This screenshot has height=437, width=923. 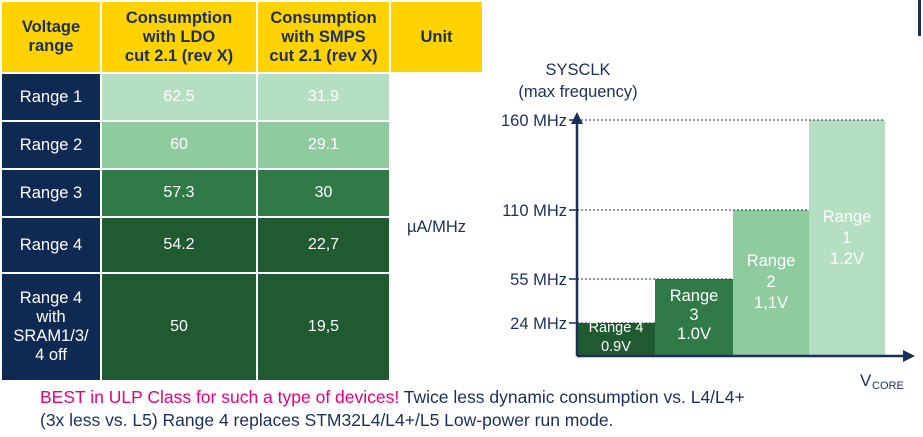 I want to click on unit-cell: µA/MHz, so click(x=436, y=227).